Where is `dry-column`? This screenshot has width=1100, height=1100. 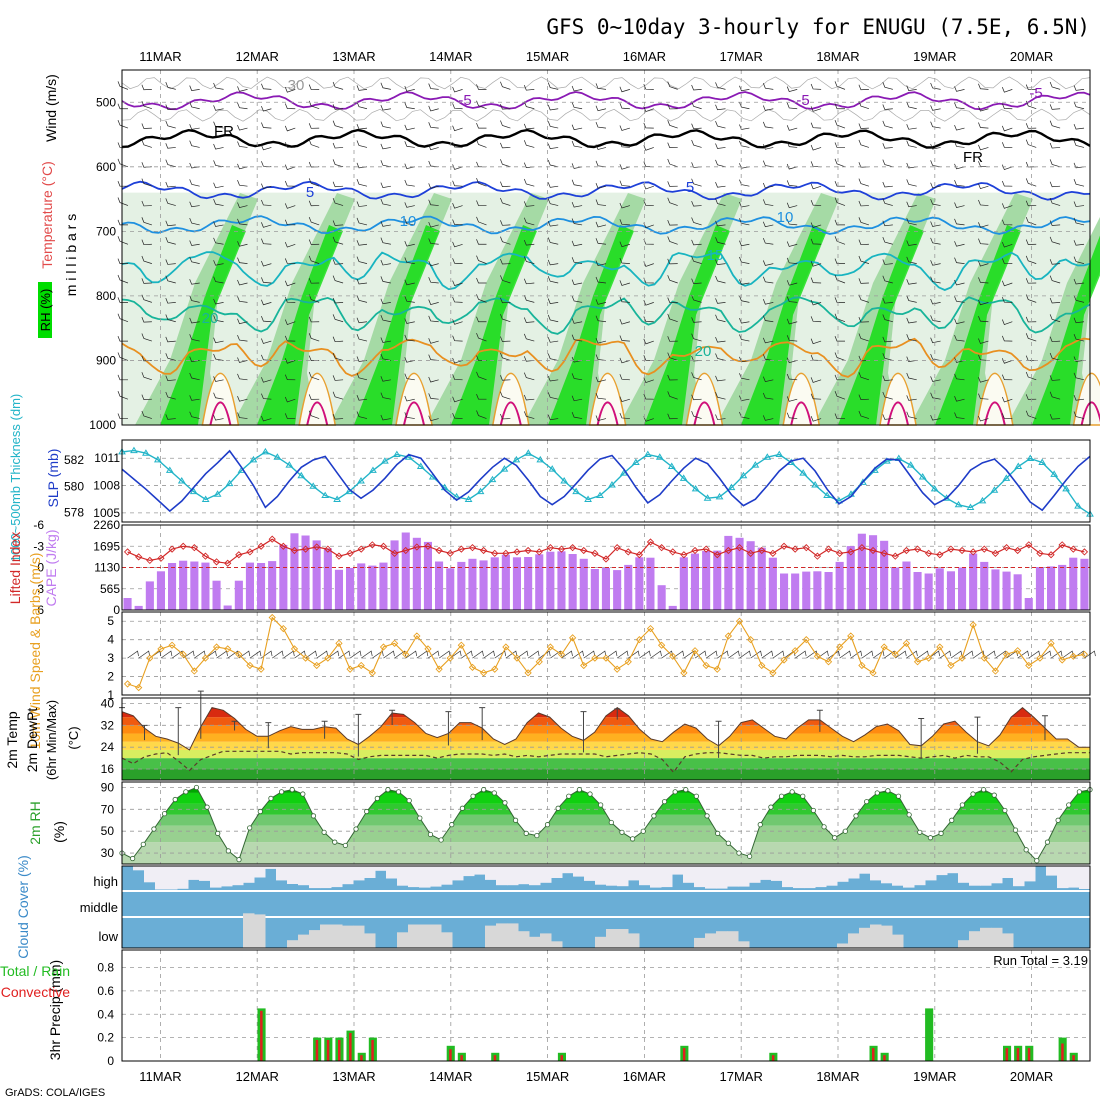 dry-column is located at coordinates (1086, 399).